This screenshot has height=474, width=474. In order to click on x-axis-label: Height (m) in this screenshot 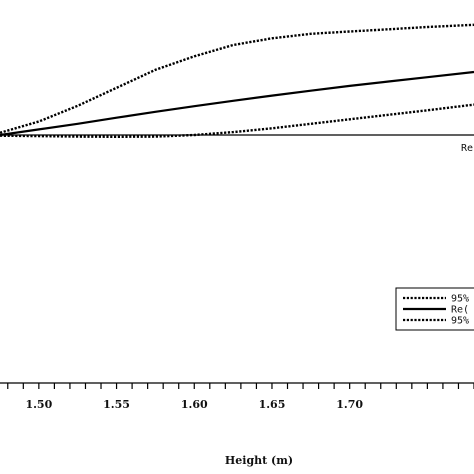, I will do `click(259, 460)`.